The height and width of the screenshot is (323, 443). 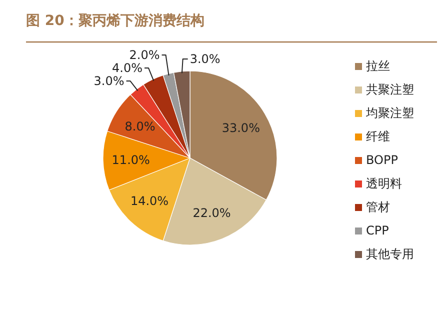 I want to click on chart-title: 图 20：聚丙烯下游消费结构, so click(x=115, y=21).